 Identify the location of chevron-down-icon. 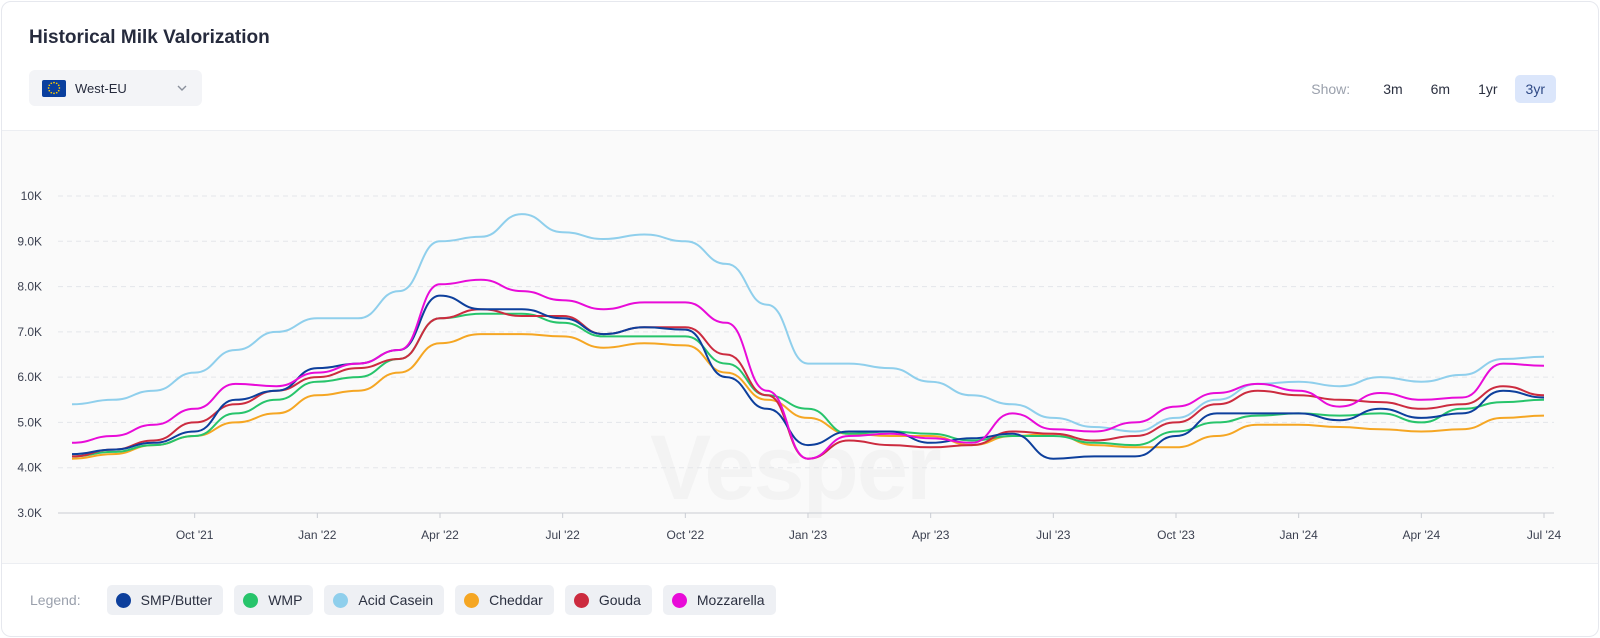
(182, 90).